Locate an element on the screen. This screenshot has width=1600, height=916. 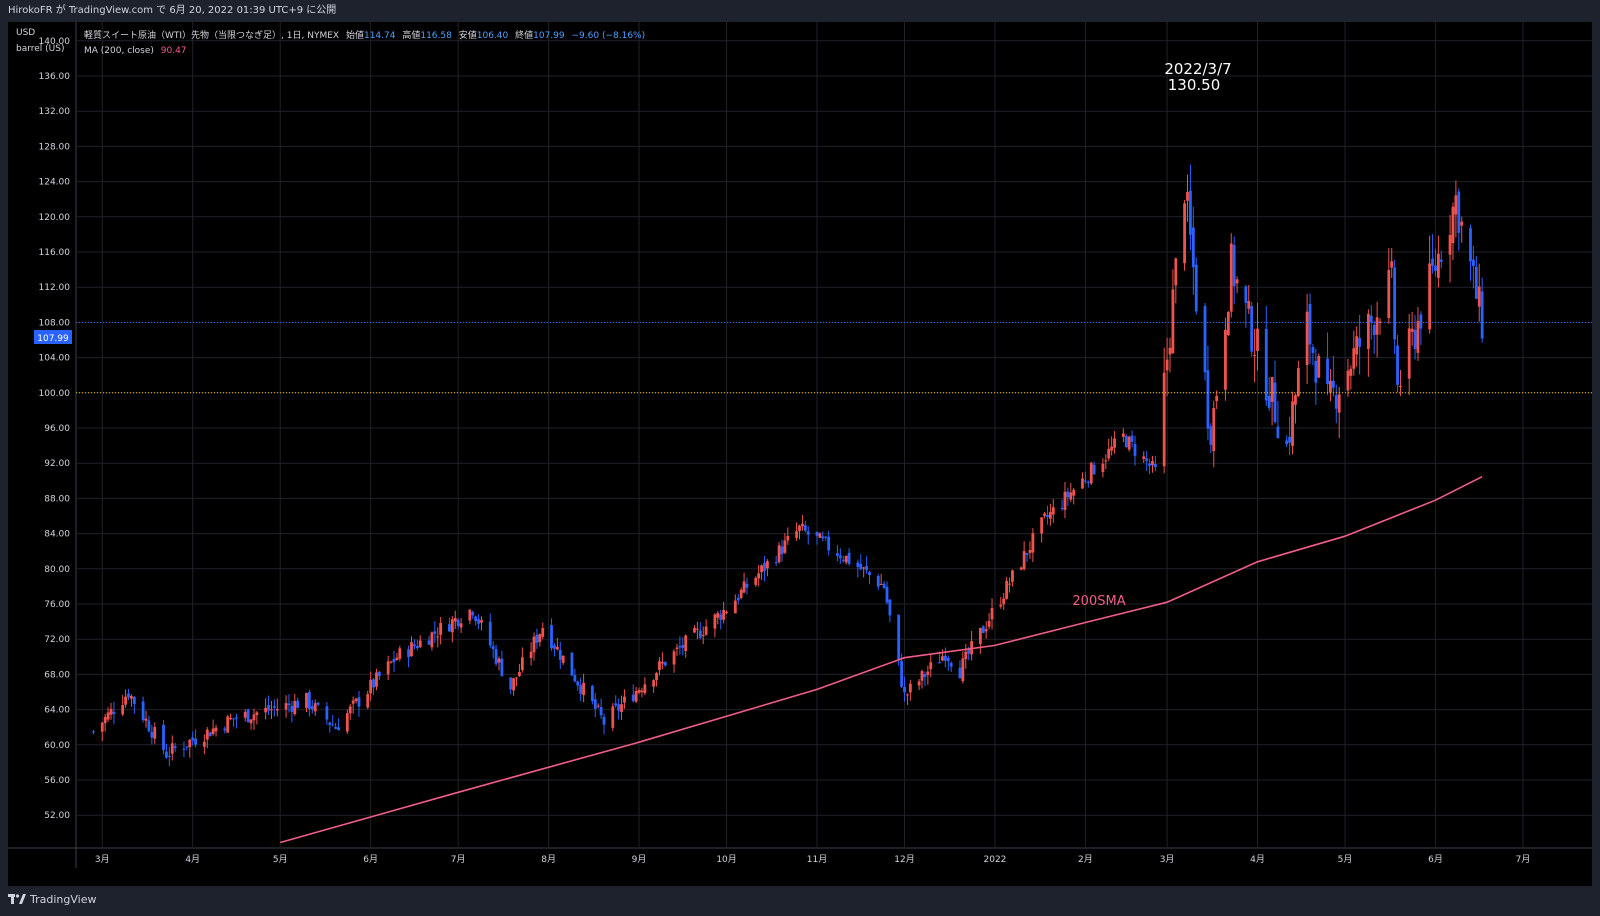
high-value: 116.58 is located at coordinates (436, 36).